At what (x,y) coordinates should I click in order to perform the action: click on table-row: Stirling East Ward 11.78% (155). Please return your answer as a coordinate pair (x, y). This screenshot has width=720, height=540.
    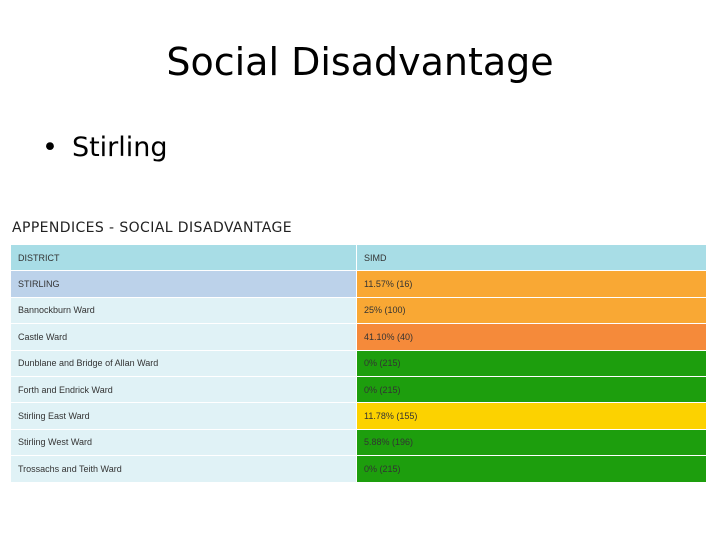
    Looking at the image, I should click on (358, 416).